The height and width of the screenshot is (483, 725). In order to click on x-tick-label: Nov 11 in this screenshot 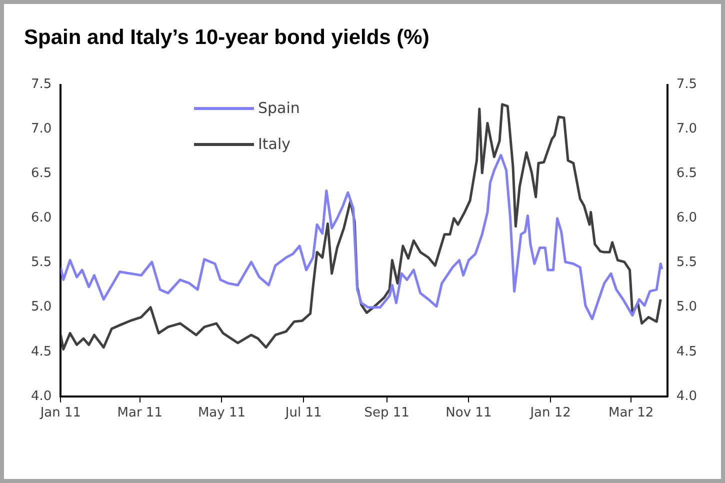, I will do `click(469, 413)`.